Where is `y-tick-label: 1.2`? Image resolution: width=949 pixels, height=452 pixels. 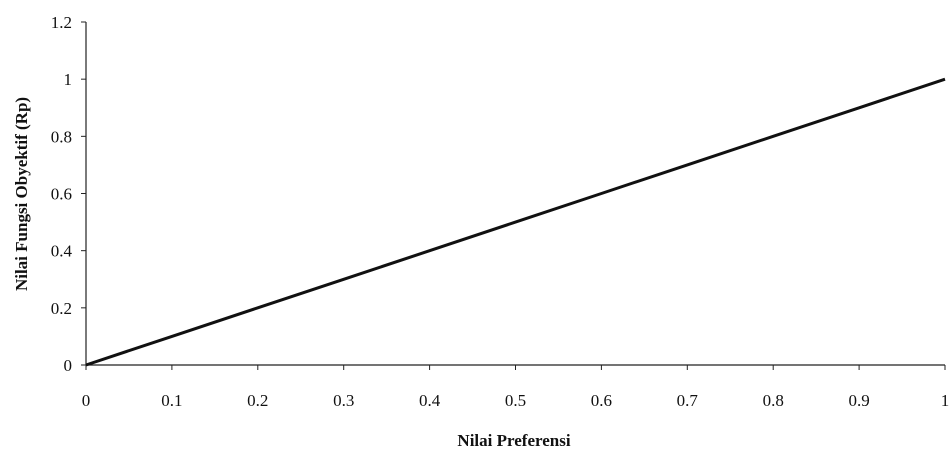
y-tick-label: 1.2 is located at coordinates (61, 22).